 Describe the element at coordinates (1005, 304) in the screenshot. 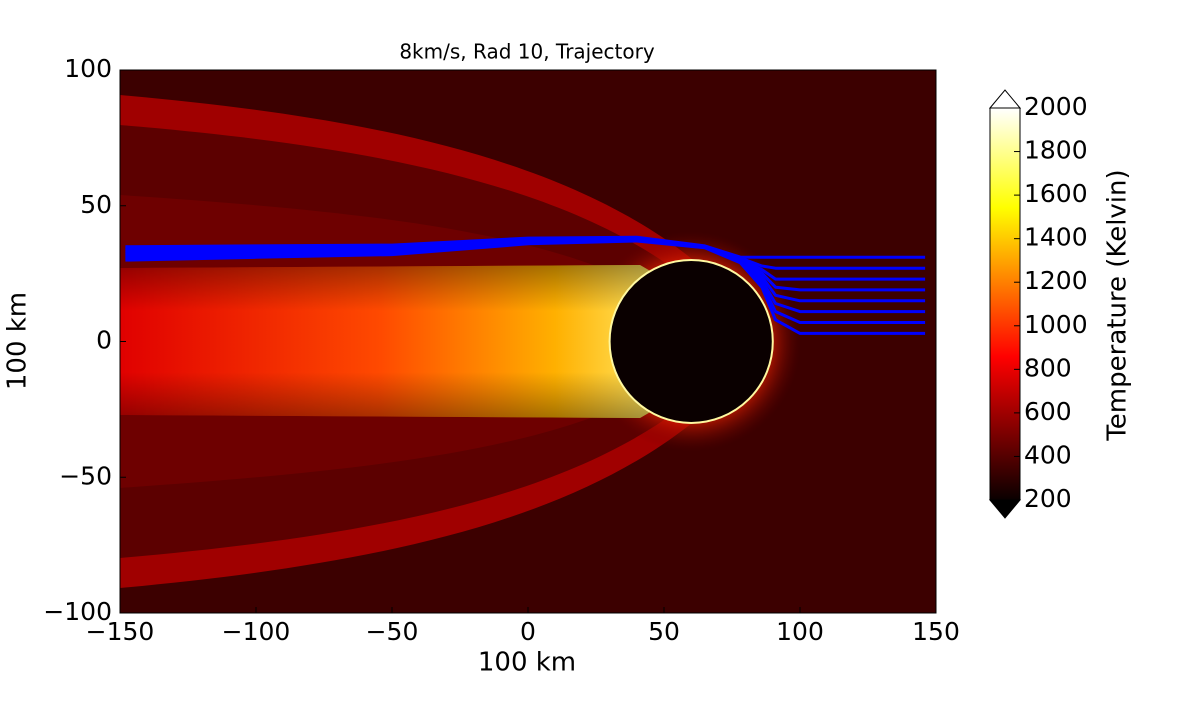

I see `colorbar` at that location.